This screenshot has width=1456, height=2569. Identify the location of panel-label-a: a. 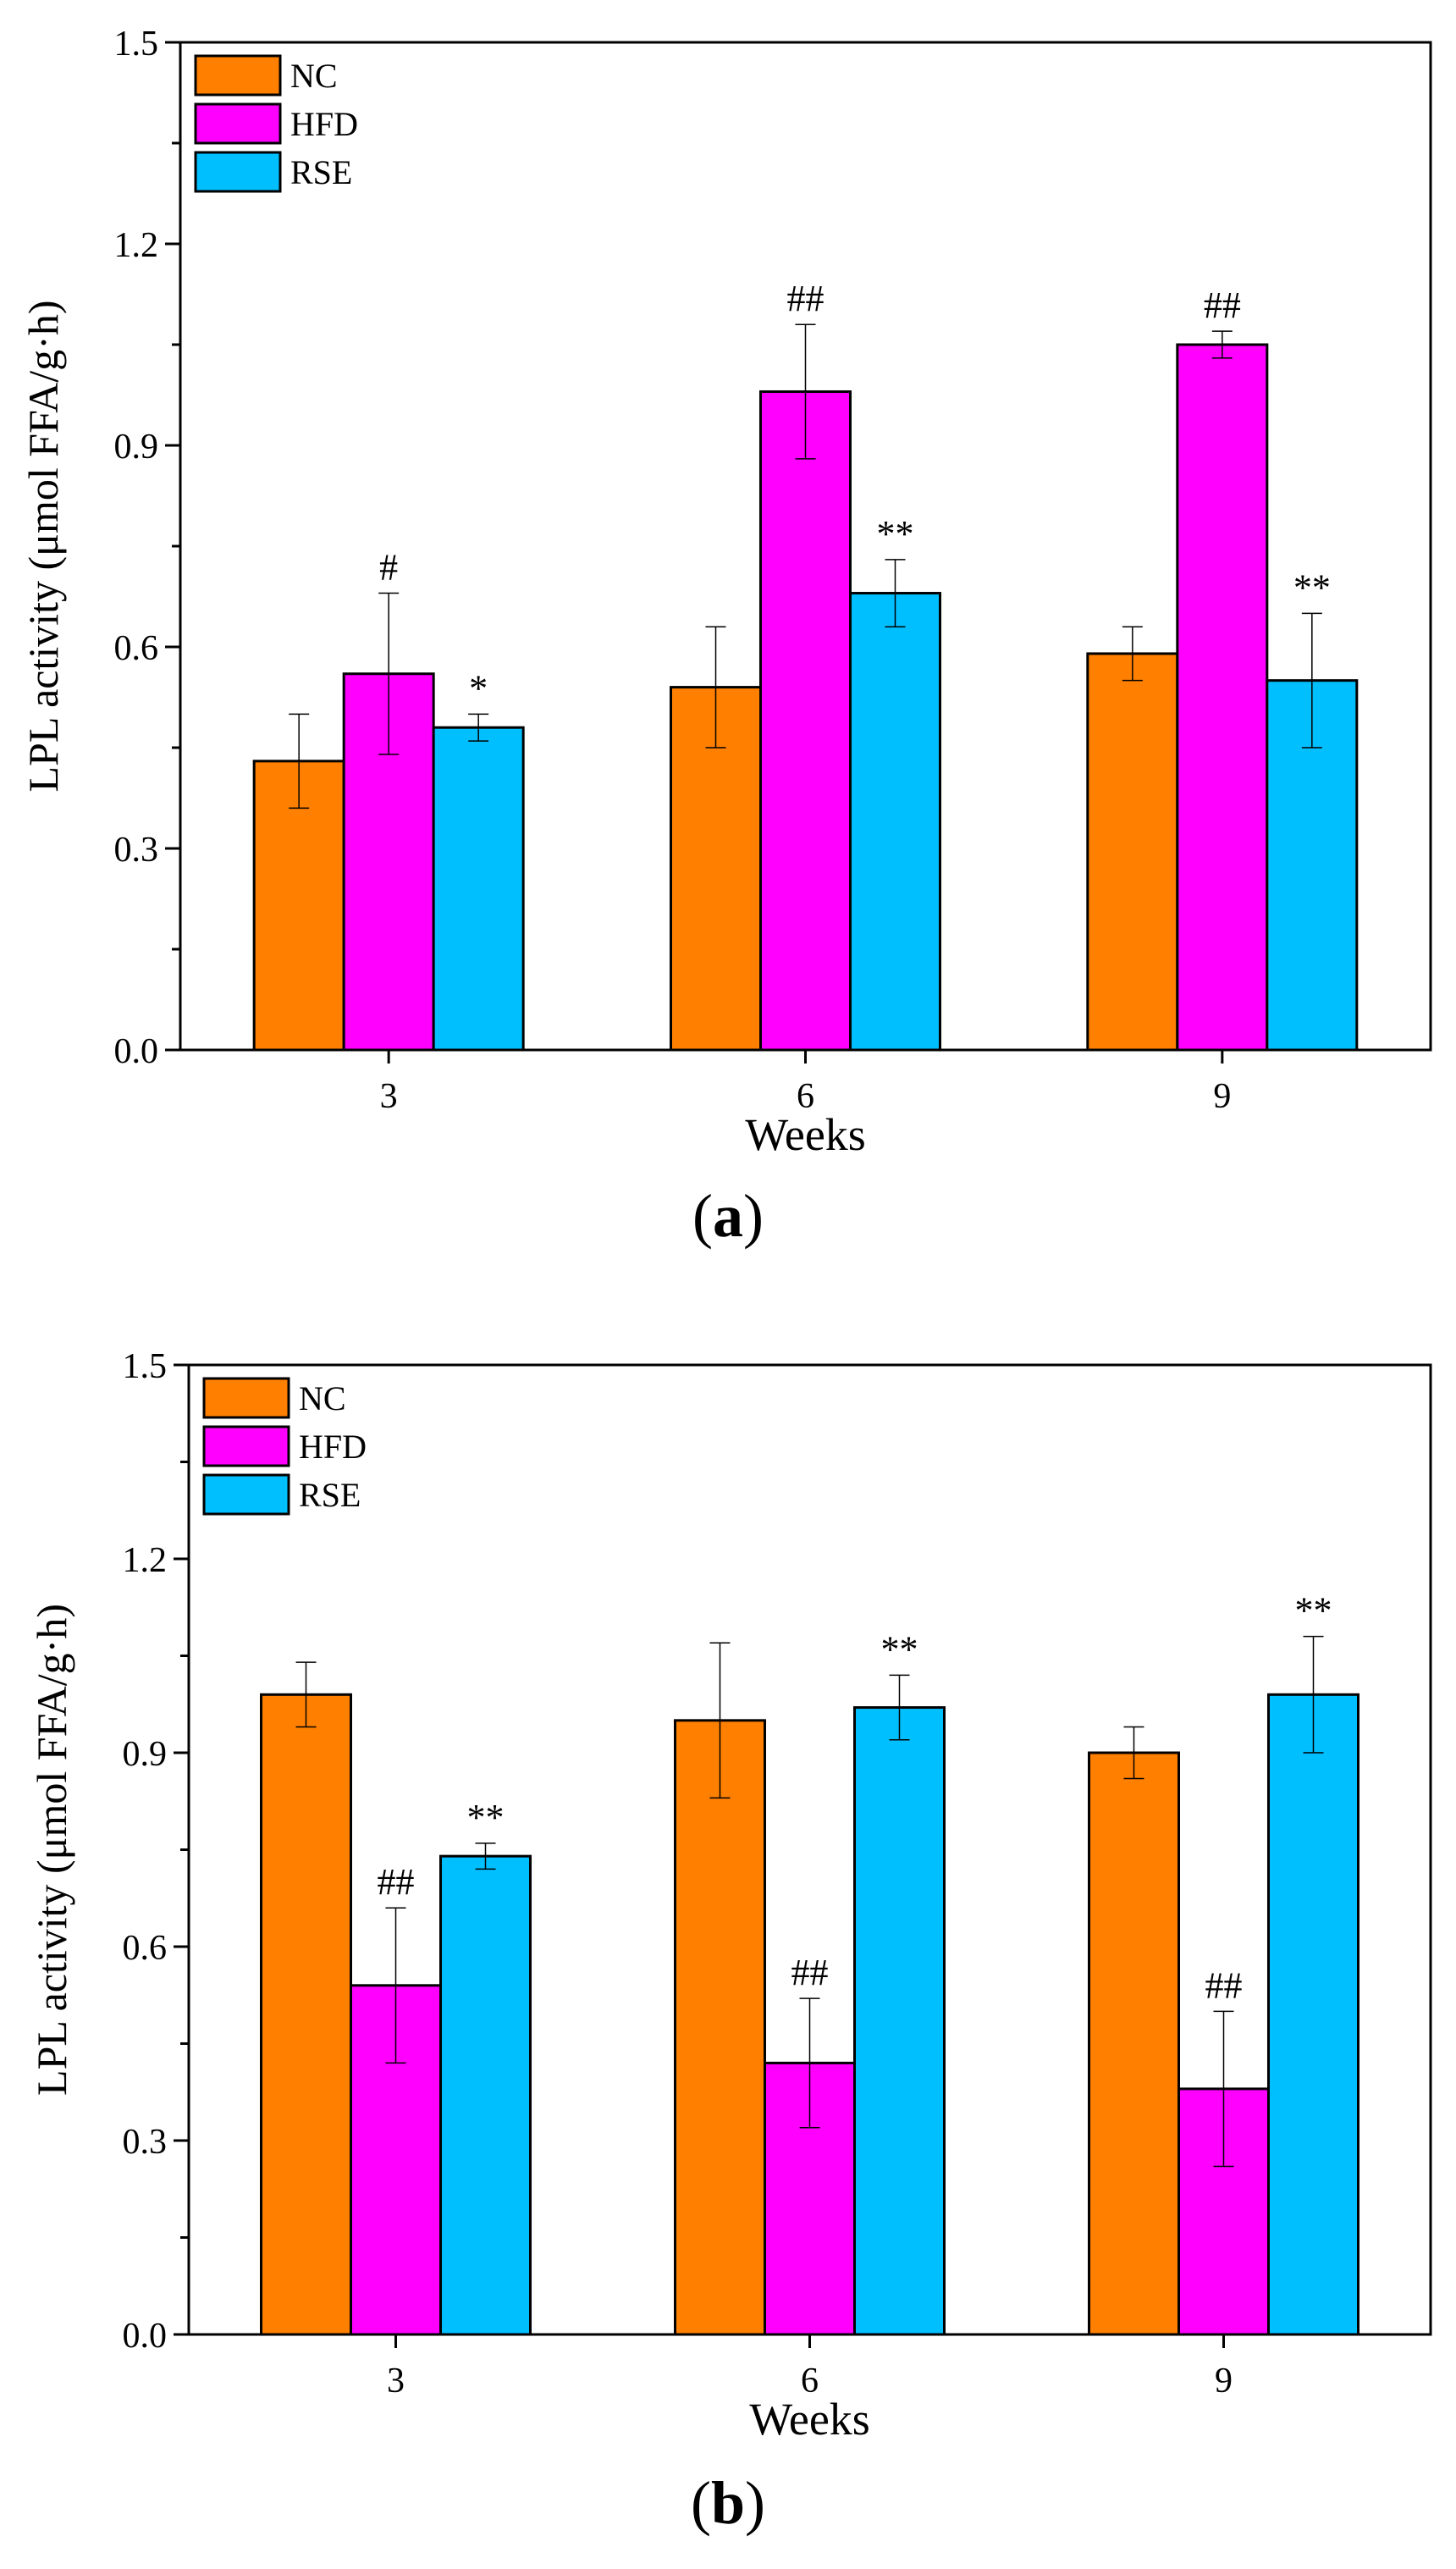
(728, 1216).